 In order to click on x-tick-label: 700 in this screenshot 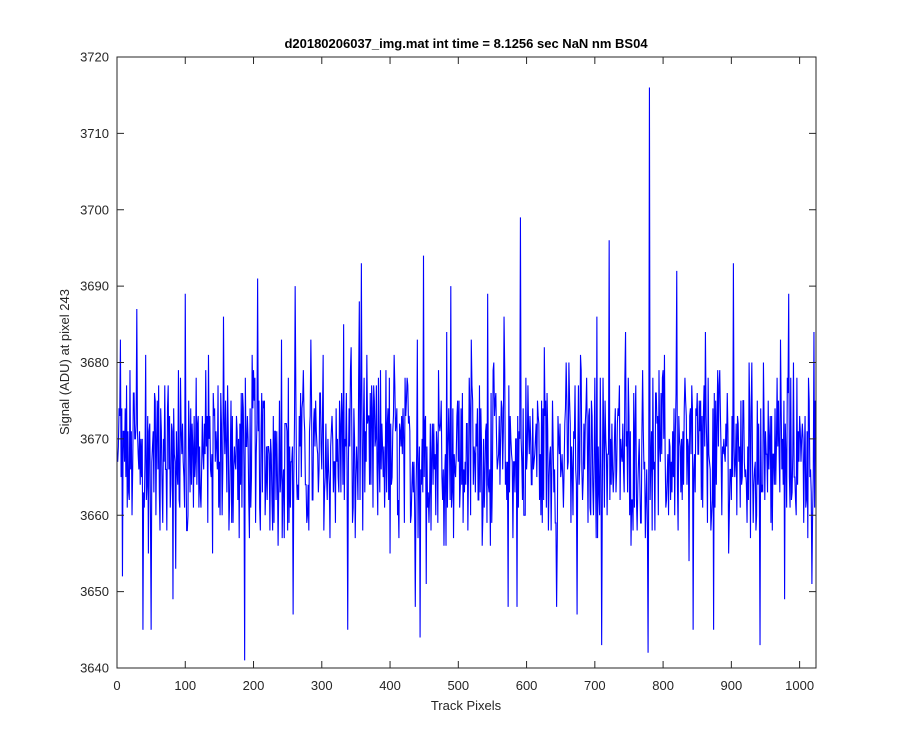, I will do `click(595, 685)`.